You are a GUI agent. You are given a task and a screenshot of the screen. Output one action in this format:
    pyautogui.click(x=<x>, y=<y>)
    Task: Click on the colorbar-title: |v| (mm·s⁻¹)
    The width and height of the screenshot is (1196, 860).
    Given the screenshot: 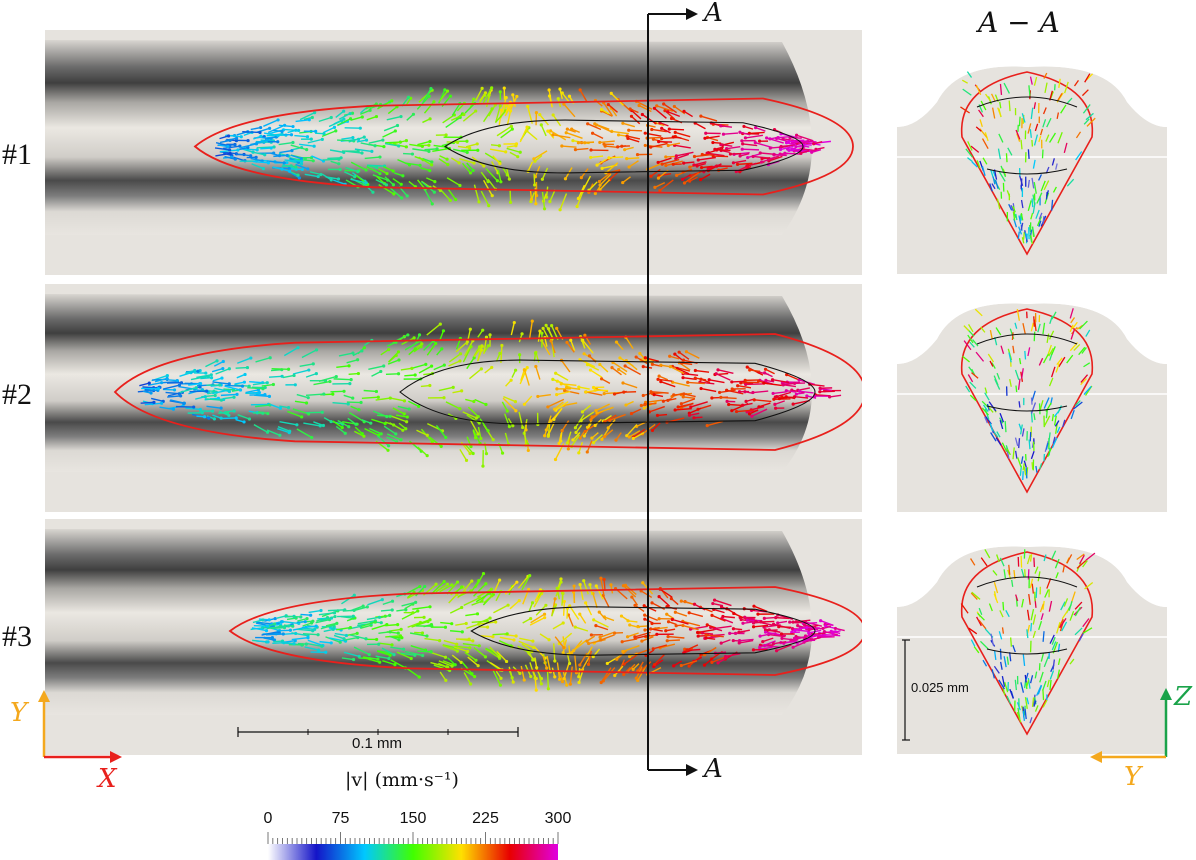 What is the action you would take?
    pyautogui.click(x=402, y=780)
    